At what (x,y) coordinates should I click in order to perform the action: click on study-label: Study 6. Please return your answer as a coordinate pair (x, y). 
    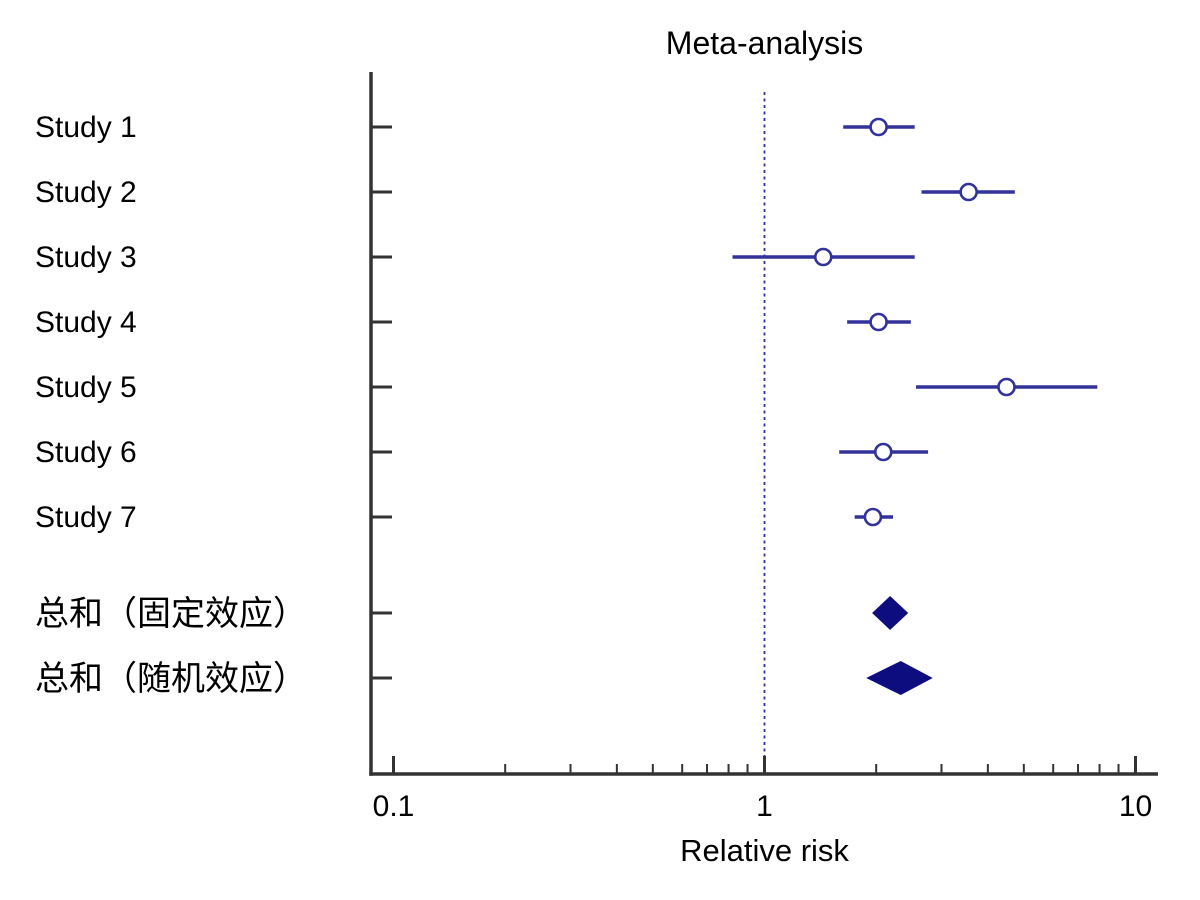
    Looking at the image, I should click on (86, 452).